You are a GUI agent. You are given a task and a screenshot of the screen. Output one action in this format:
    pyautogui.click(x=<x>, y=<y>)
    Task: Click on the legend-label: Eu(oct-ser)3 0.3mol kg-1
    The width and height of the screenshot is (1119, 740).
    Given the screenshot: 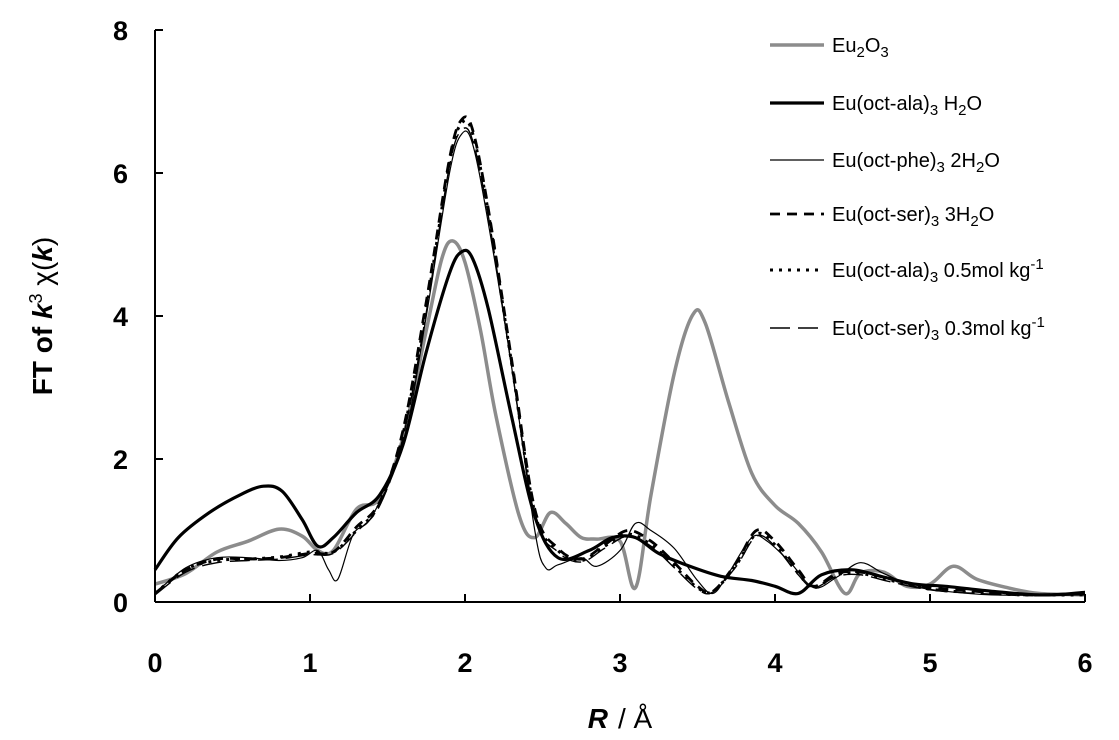 What is the action you would take?
    pyautogui.click(x=938, y=329)
    